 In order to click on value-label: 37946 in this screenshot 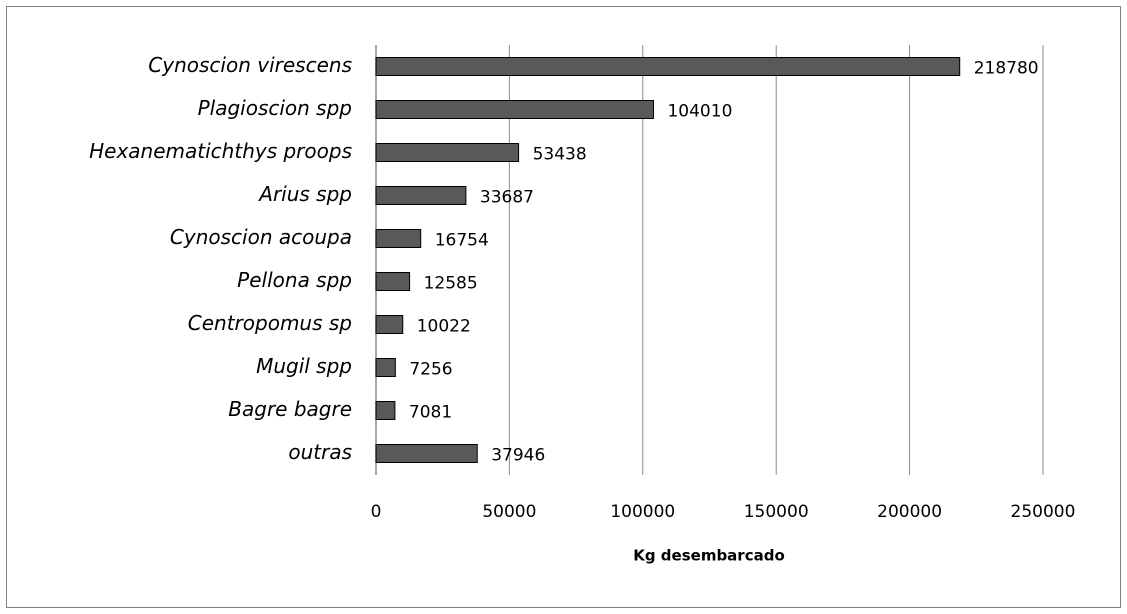, I will do `click(518, 456)`.